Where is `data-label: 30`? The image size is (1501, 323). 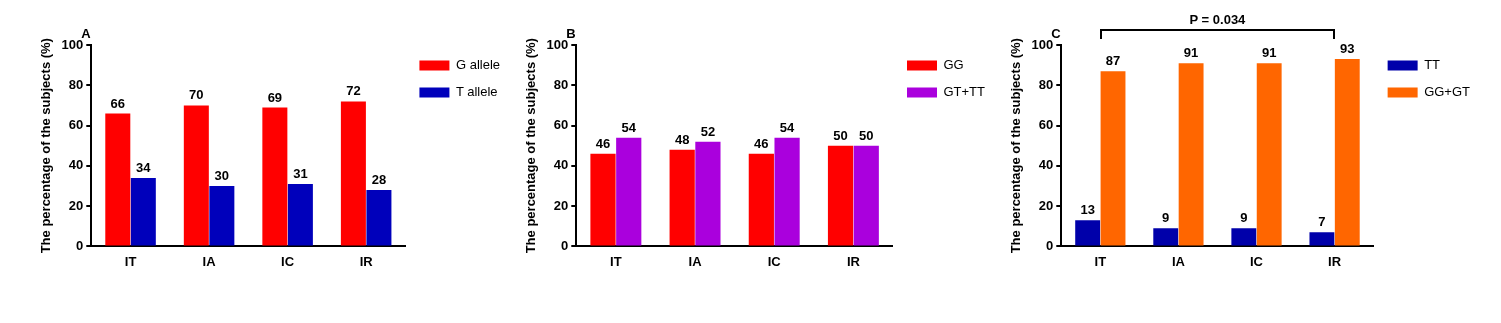 data-label: 30 is located at coordinates (222, 176).